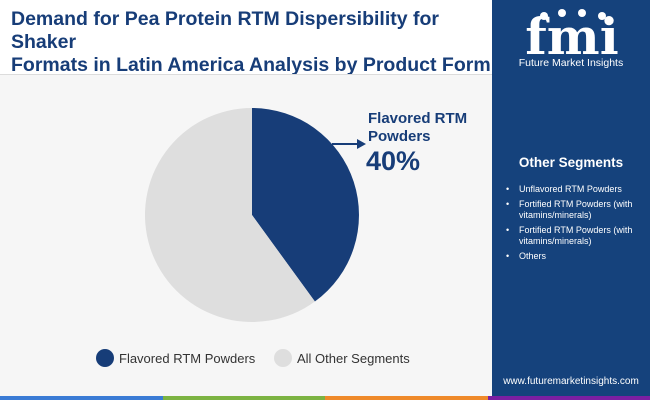 This screenshot has height=400, width=650. I want to click on segment-item: • Unflavored RTM Powders, so click(576, 189).